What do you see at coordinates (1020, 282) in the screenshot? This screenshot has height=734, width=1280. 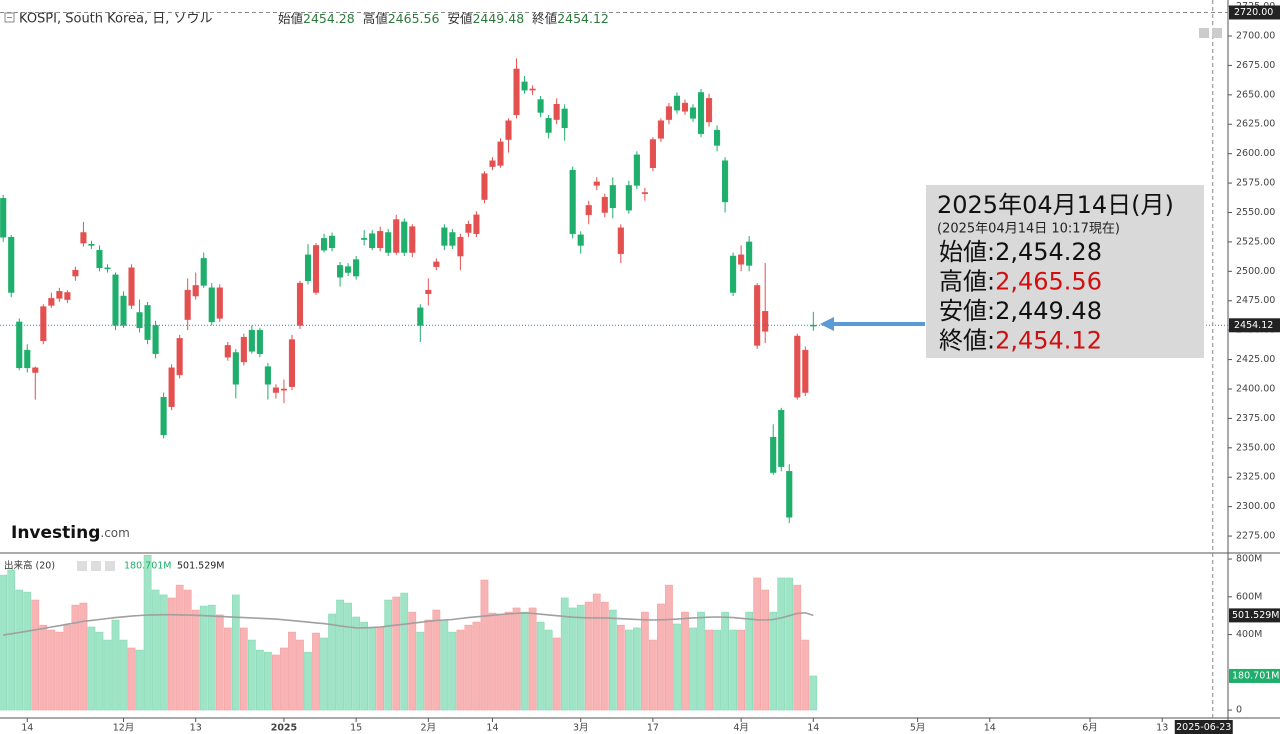 I see `tooltip-row: 高値:2,465.56` at bounding box center [1020, 282].